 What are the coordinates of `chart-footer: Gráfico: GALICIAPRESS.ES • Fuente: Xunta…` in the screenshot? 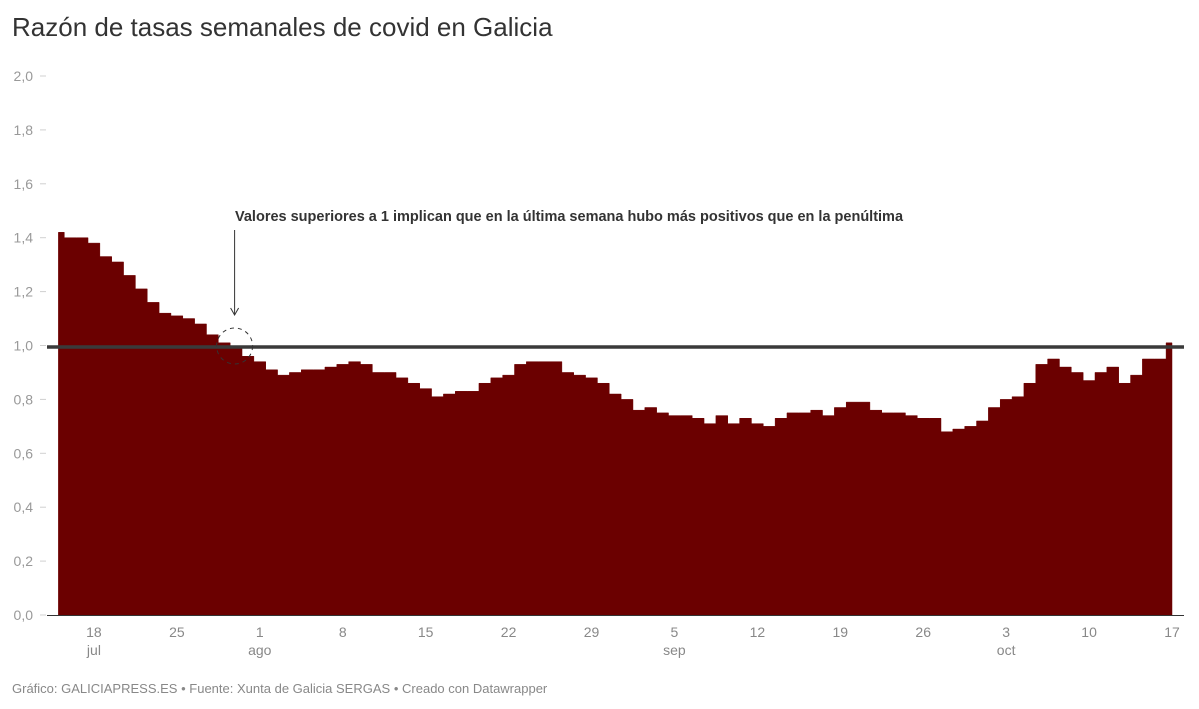 It's located at (279, 688).